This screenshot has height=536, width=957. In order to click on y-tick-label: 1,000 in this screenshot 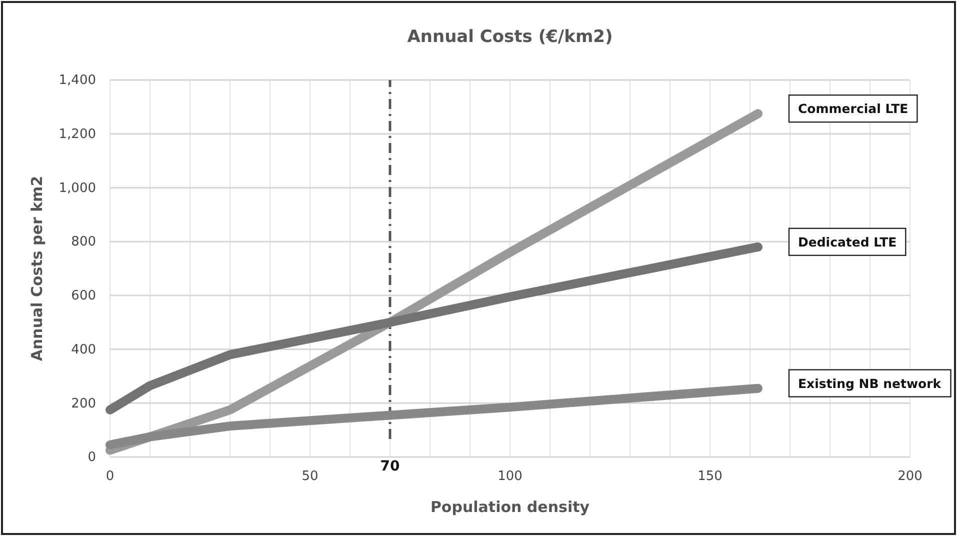, I will do `click(77, 188)`.